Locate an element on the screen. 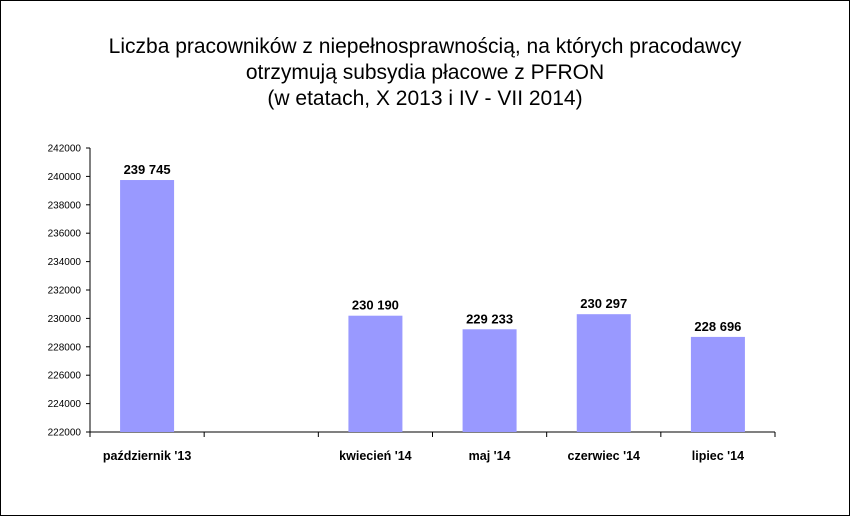 The image size is (850, 516). data-label: 239 745 is located at coordinates (147, 169).